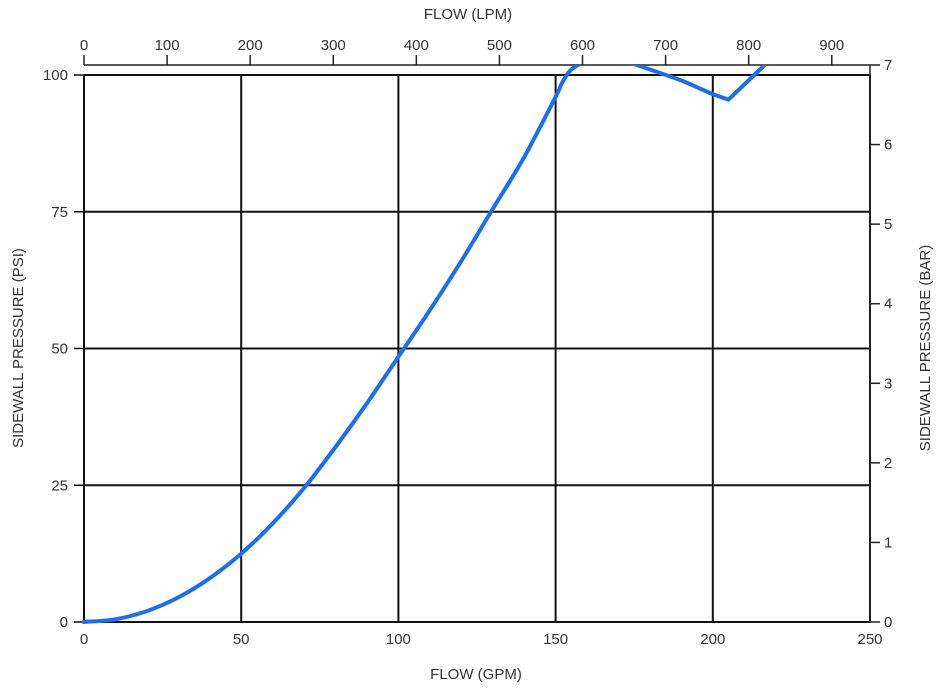  I want to click on bottom-axis-title: FLOW (GPM), so click(476, 674).